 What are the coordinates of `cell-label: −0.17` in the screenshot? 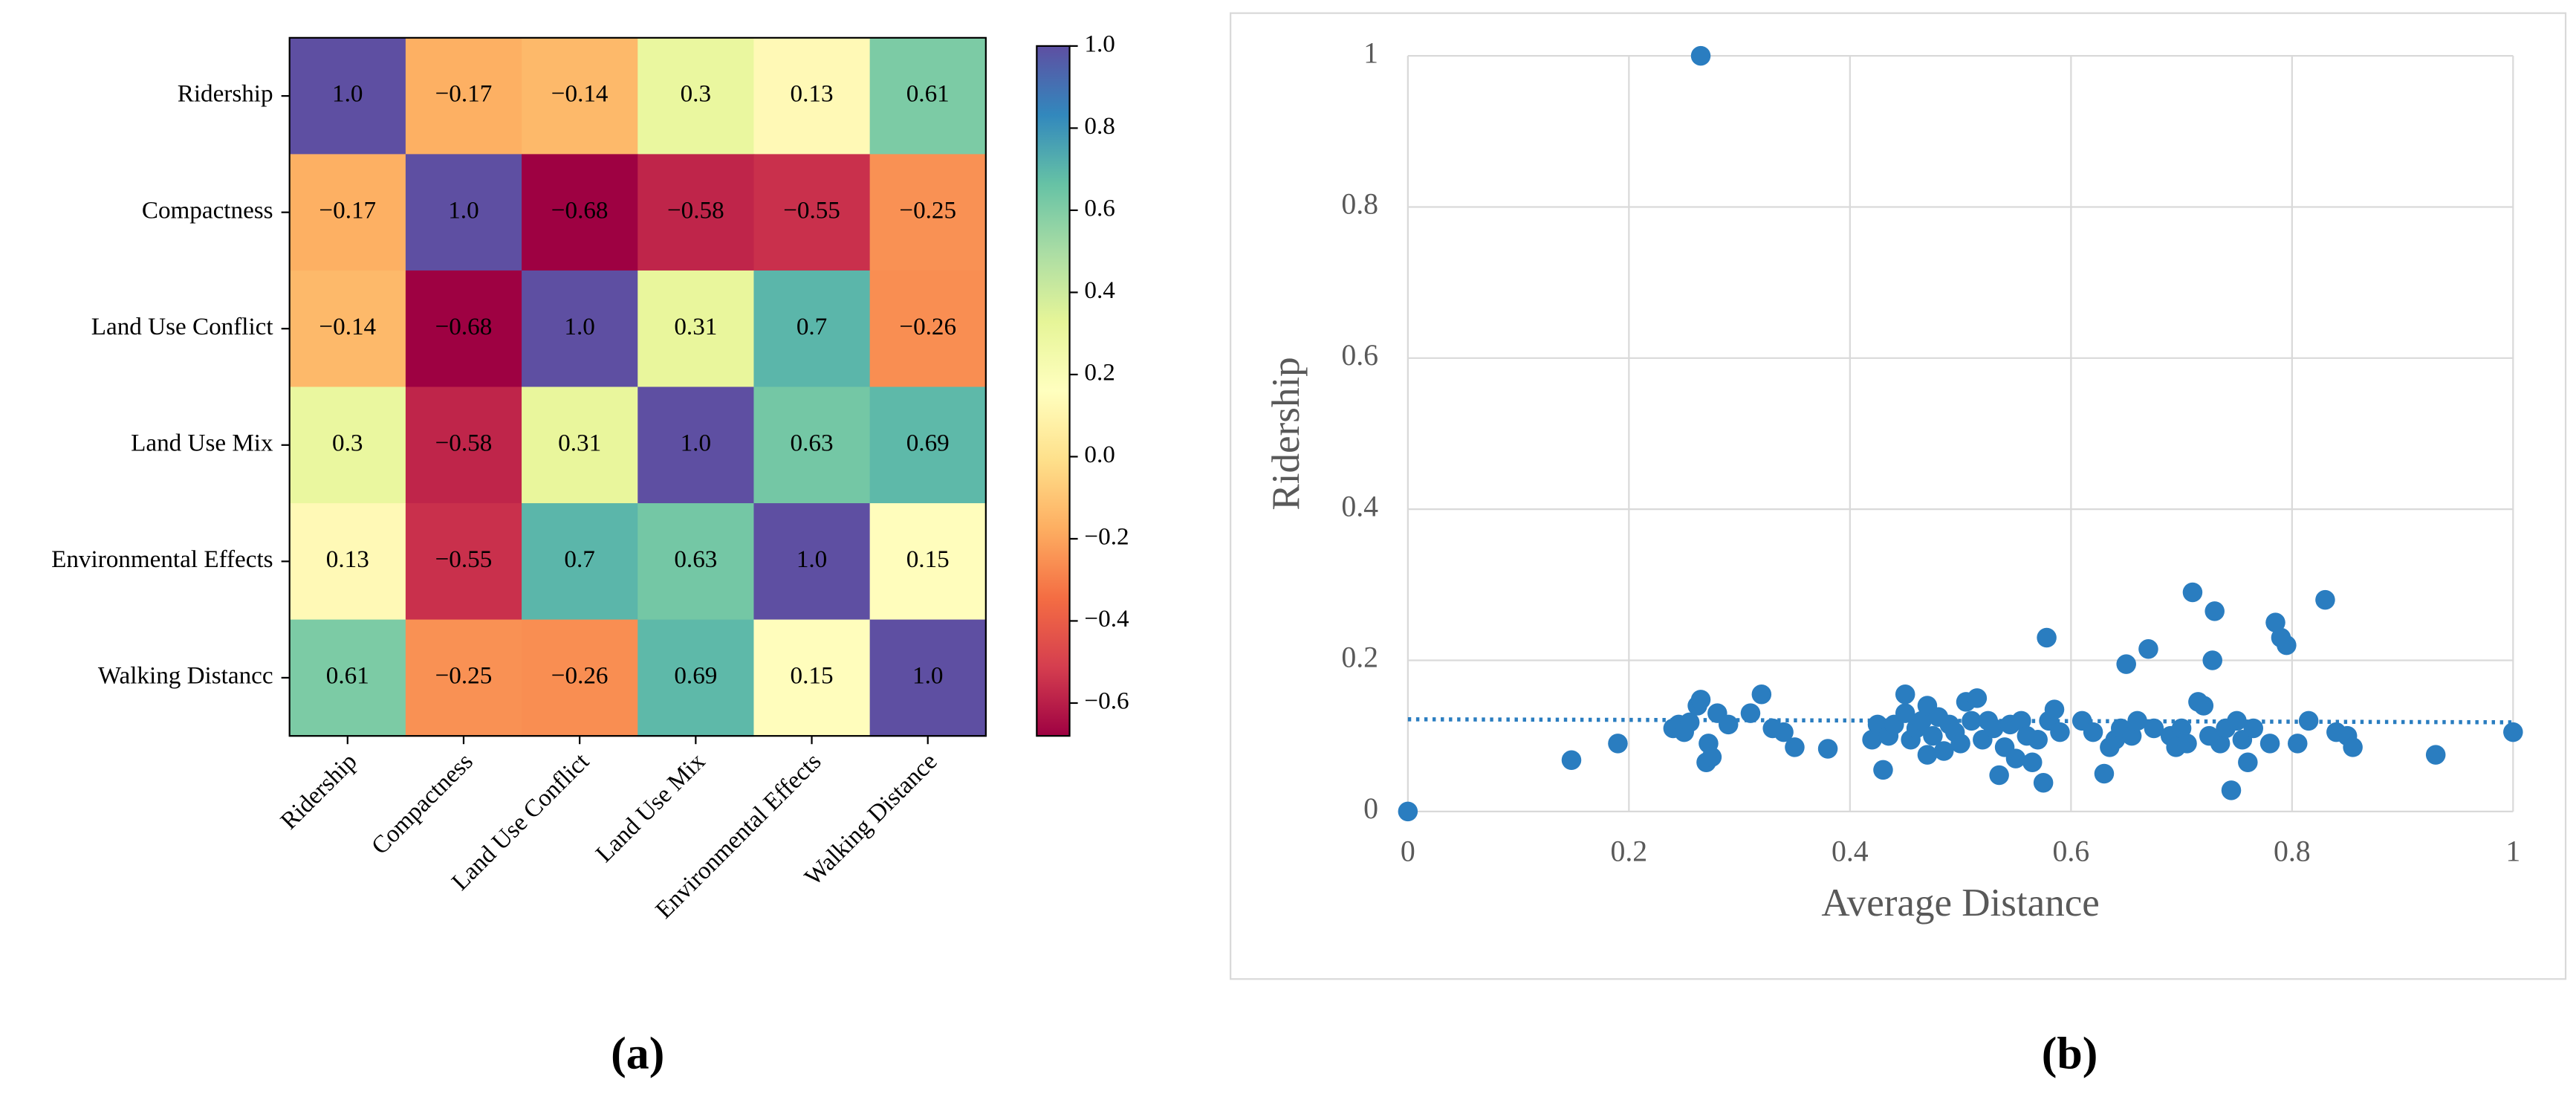 It's located at (464, 94).